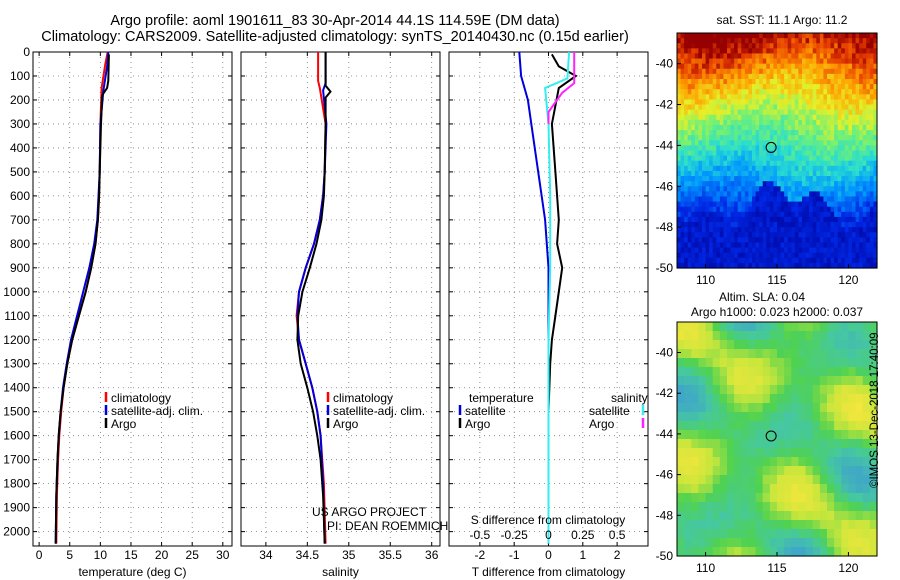  I want to click on sst-map-title: sat. SST: 11.1 Argo: 11.2, so click(782, 20).